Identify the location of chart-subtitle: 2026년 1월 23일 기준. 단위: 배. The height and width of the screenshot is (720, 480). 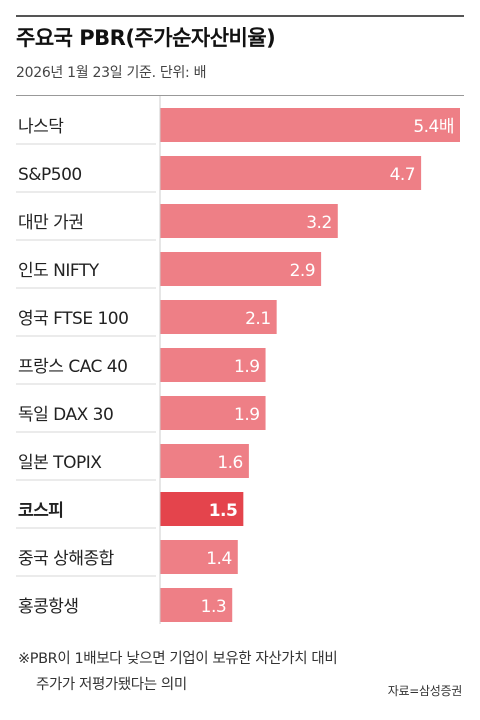
(111, 73).